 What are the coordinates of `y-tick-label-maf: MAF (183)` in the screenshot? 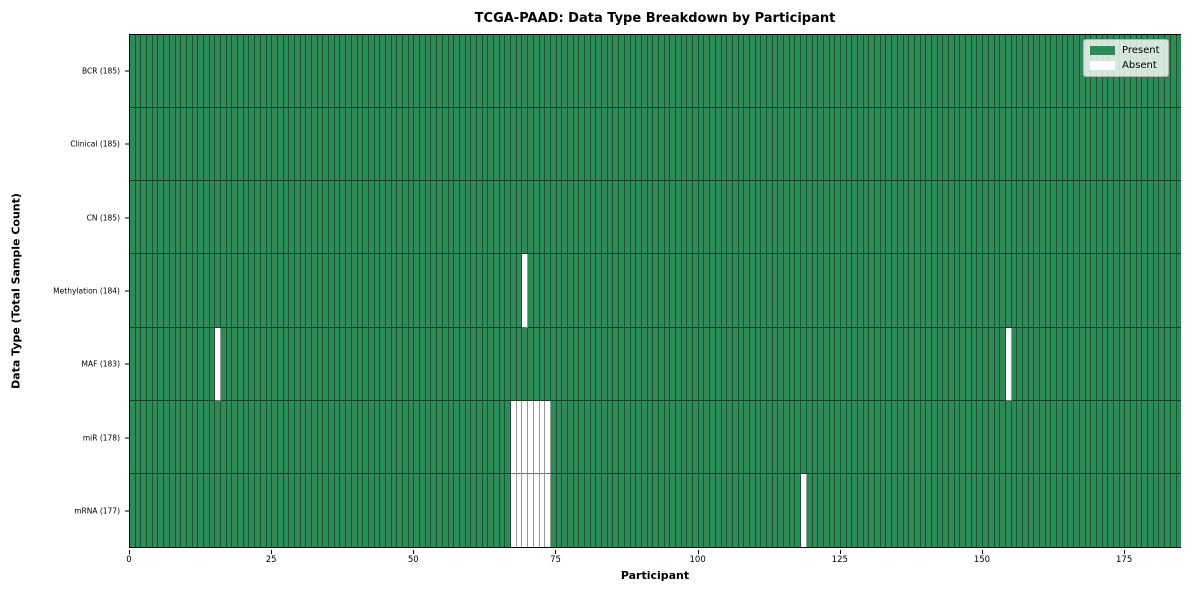 It's located at (100, 364).